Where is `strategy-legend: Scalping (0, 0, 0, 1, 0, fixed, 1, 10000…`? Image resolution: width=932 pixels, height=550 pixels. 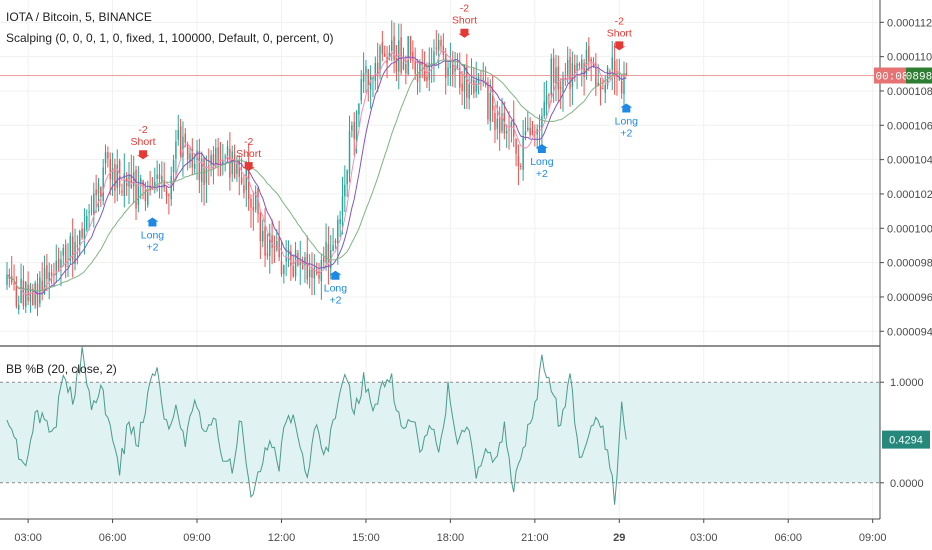
strategy-legend: Scalping (0, 0, 0, 1, 0, fixed, 1, 10000… is located at coordinates (170, 38).